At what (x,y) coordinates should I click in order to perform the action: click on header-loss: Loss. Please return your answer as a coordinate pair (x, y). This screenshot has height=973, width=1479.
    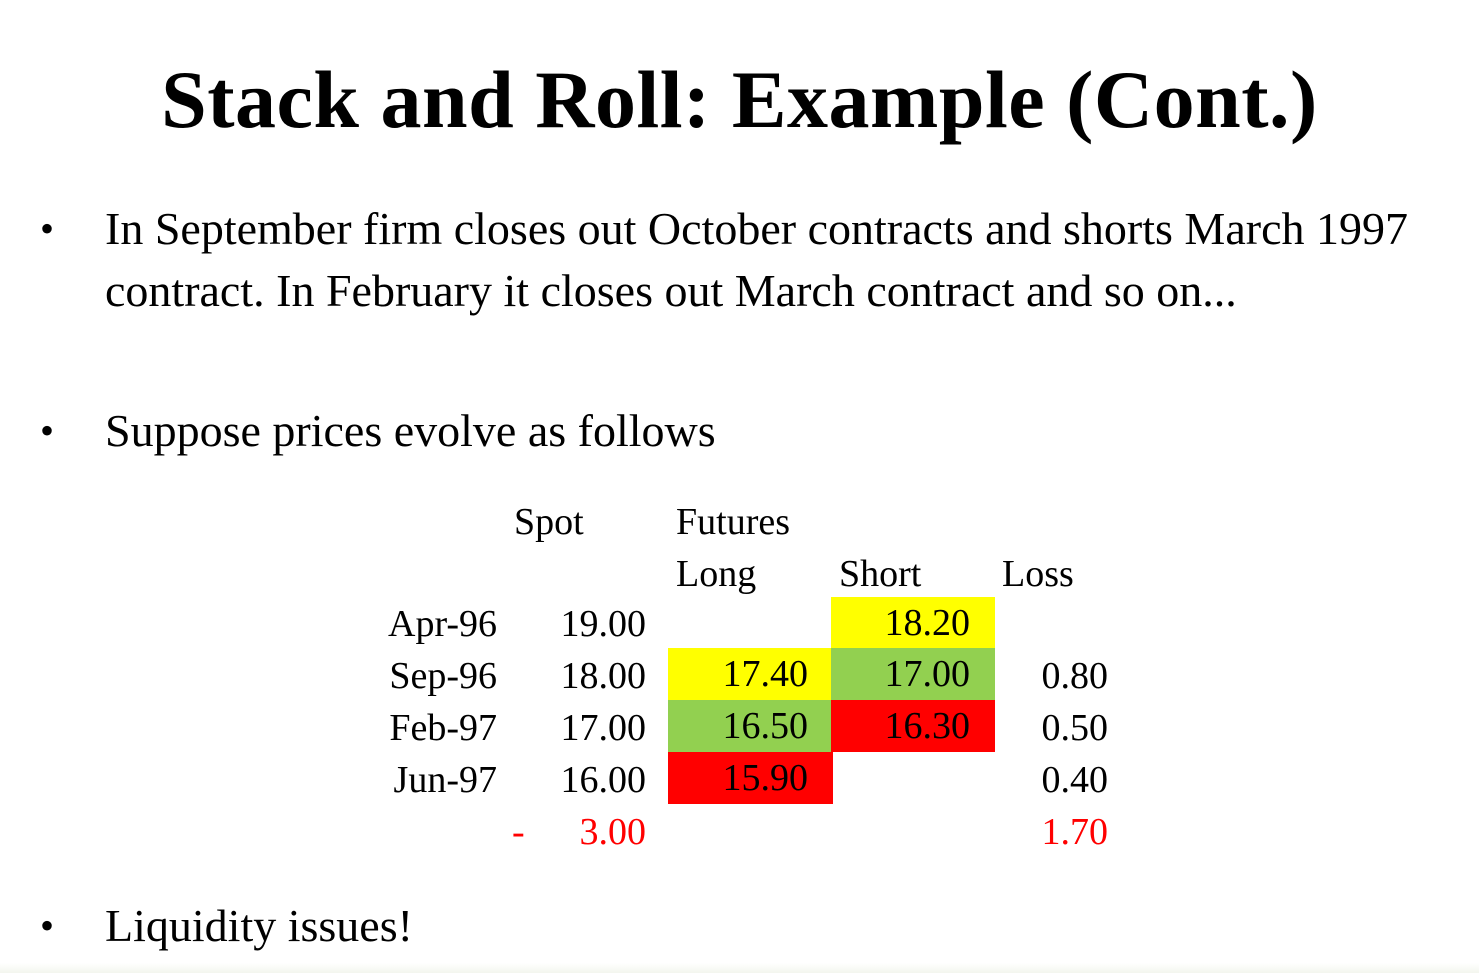
    Looking at the image, I should click on (1038, 574).